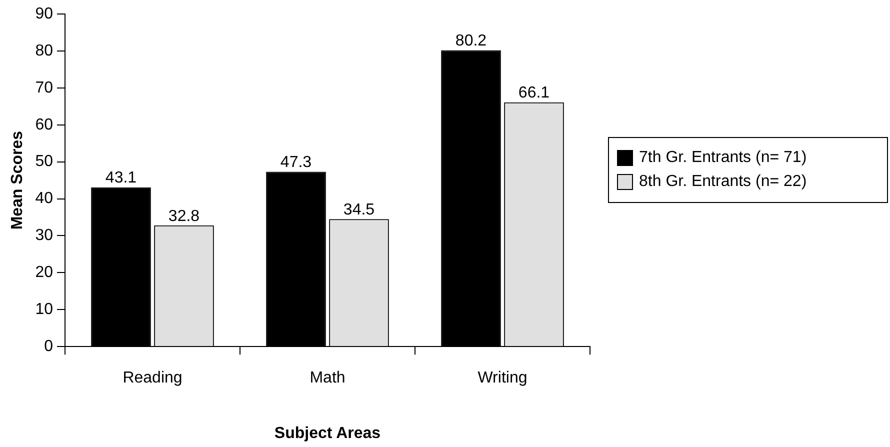  What do you see at coordinates (296, 163) in the screenshot?
I see `data-label: 47.3` at bounding box center [296, 163].